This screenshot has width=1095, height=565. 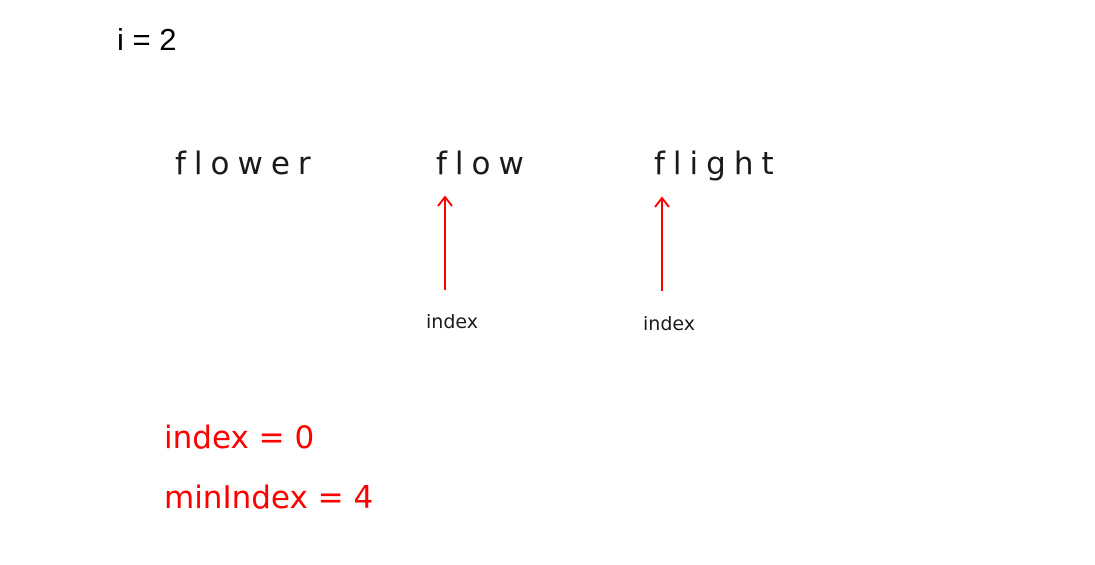 What do you see at coordinates (718, 164) in the screenshot?
I see `word-flight: flight` at bounding box center [718, 164].